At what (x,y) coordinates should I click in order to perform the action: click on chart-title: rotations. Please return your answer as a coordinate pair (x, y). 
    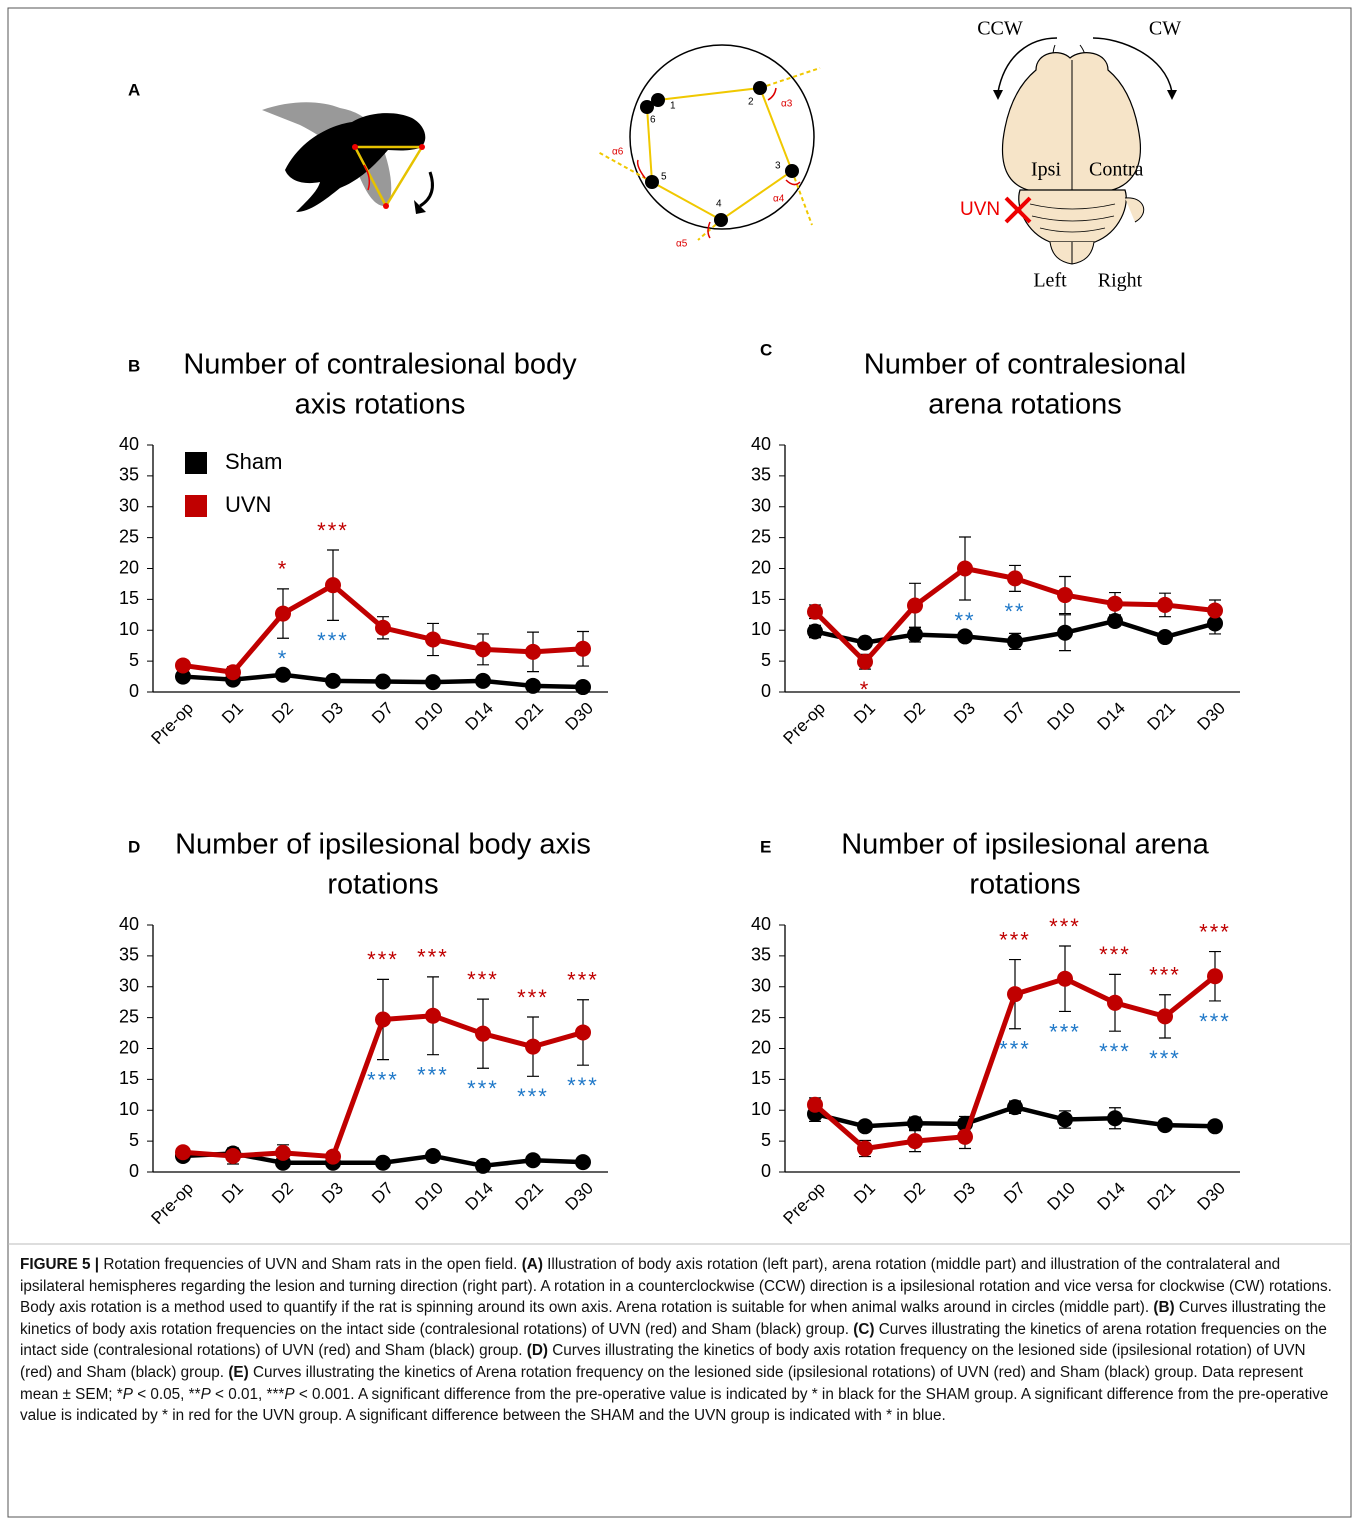
    Looking at the image, I should click on (382, 885).